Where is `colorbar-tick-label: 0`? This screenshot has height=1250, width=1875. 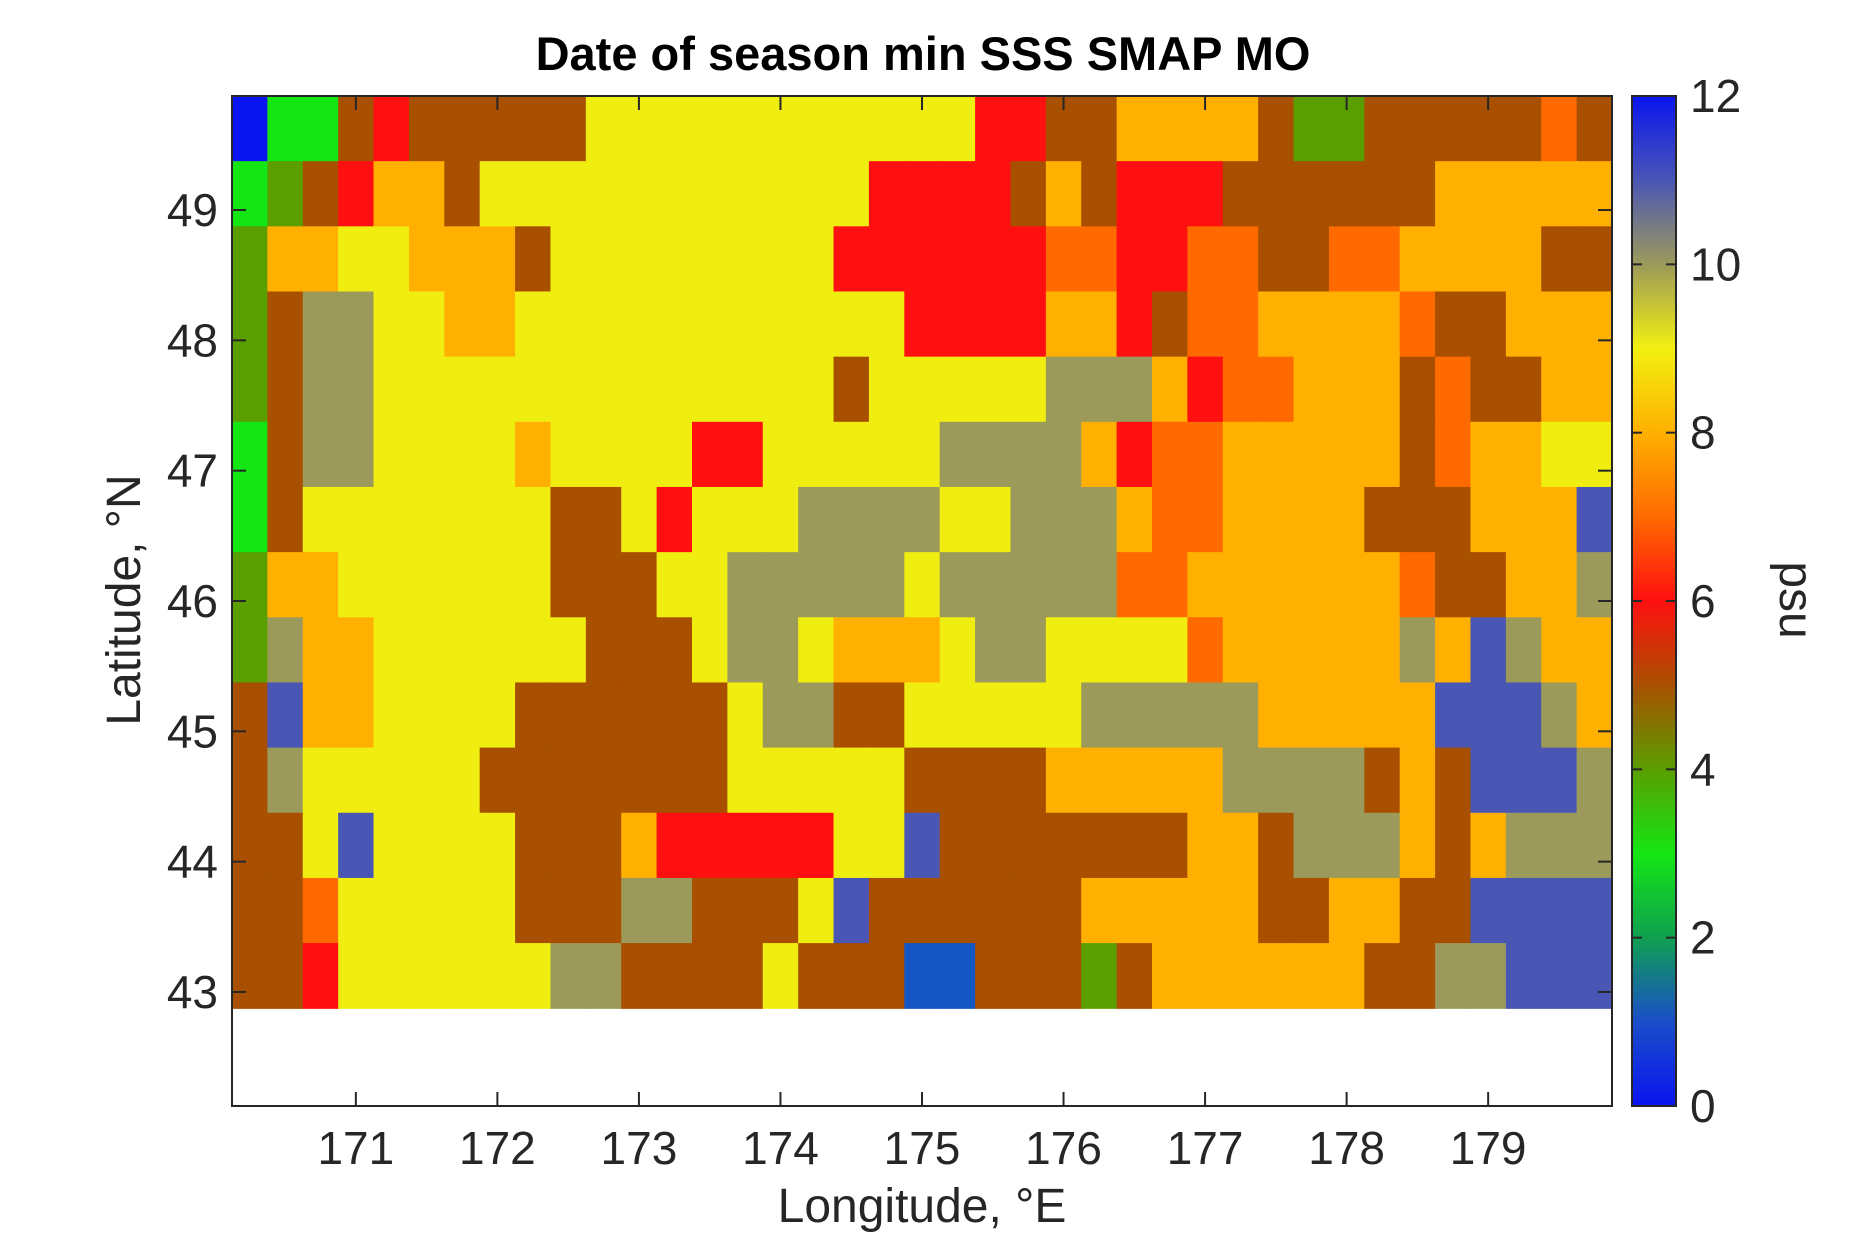 colorbar-tick-label: 0 is located at coordinates (1703, 1106).